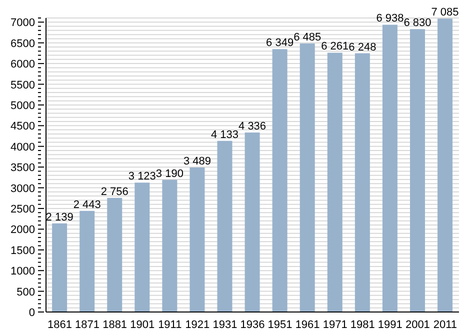  Describe the element at coordinates (60, 324) in the screenshot. I see `x-tick-label: 1861` at that location.